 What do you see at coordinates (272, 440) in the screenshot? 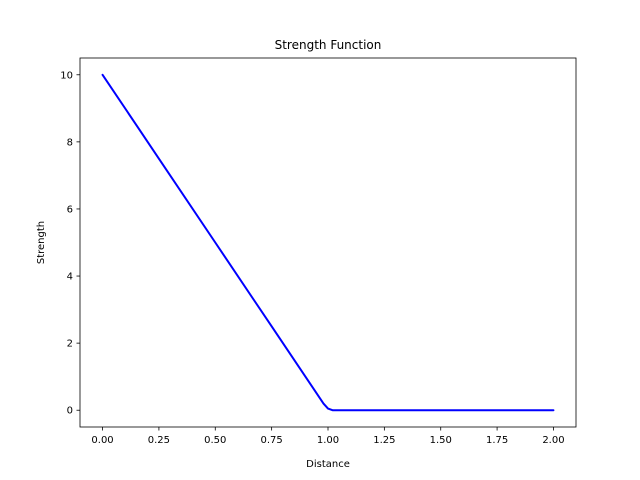
I see `x-tick-label: 0.75` at bounding box center [272, 440].